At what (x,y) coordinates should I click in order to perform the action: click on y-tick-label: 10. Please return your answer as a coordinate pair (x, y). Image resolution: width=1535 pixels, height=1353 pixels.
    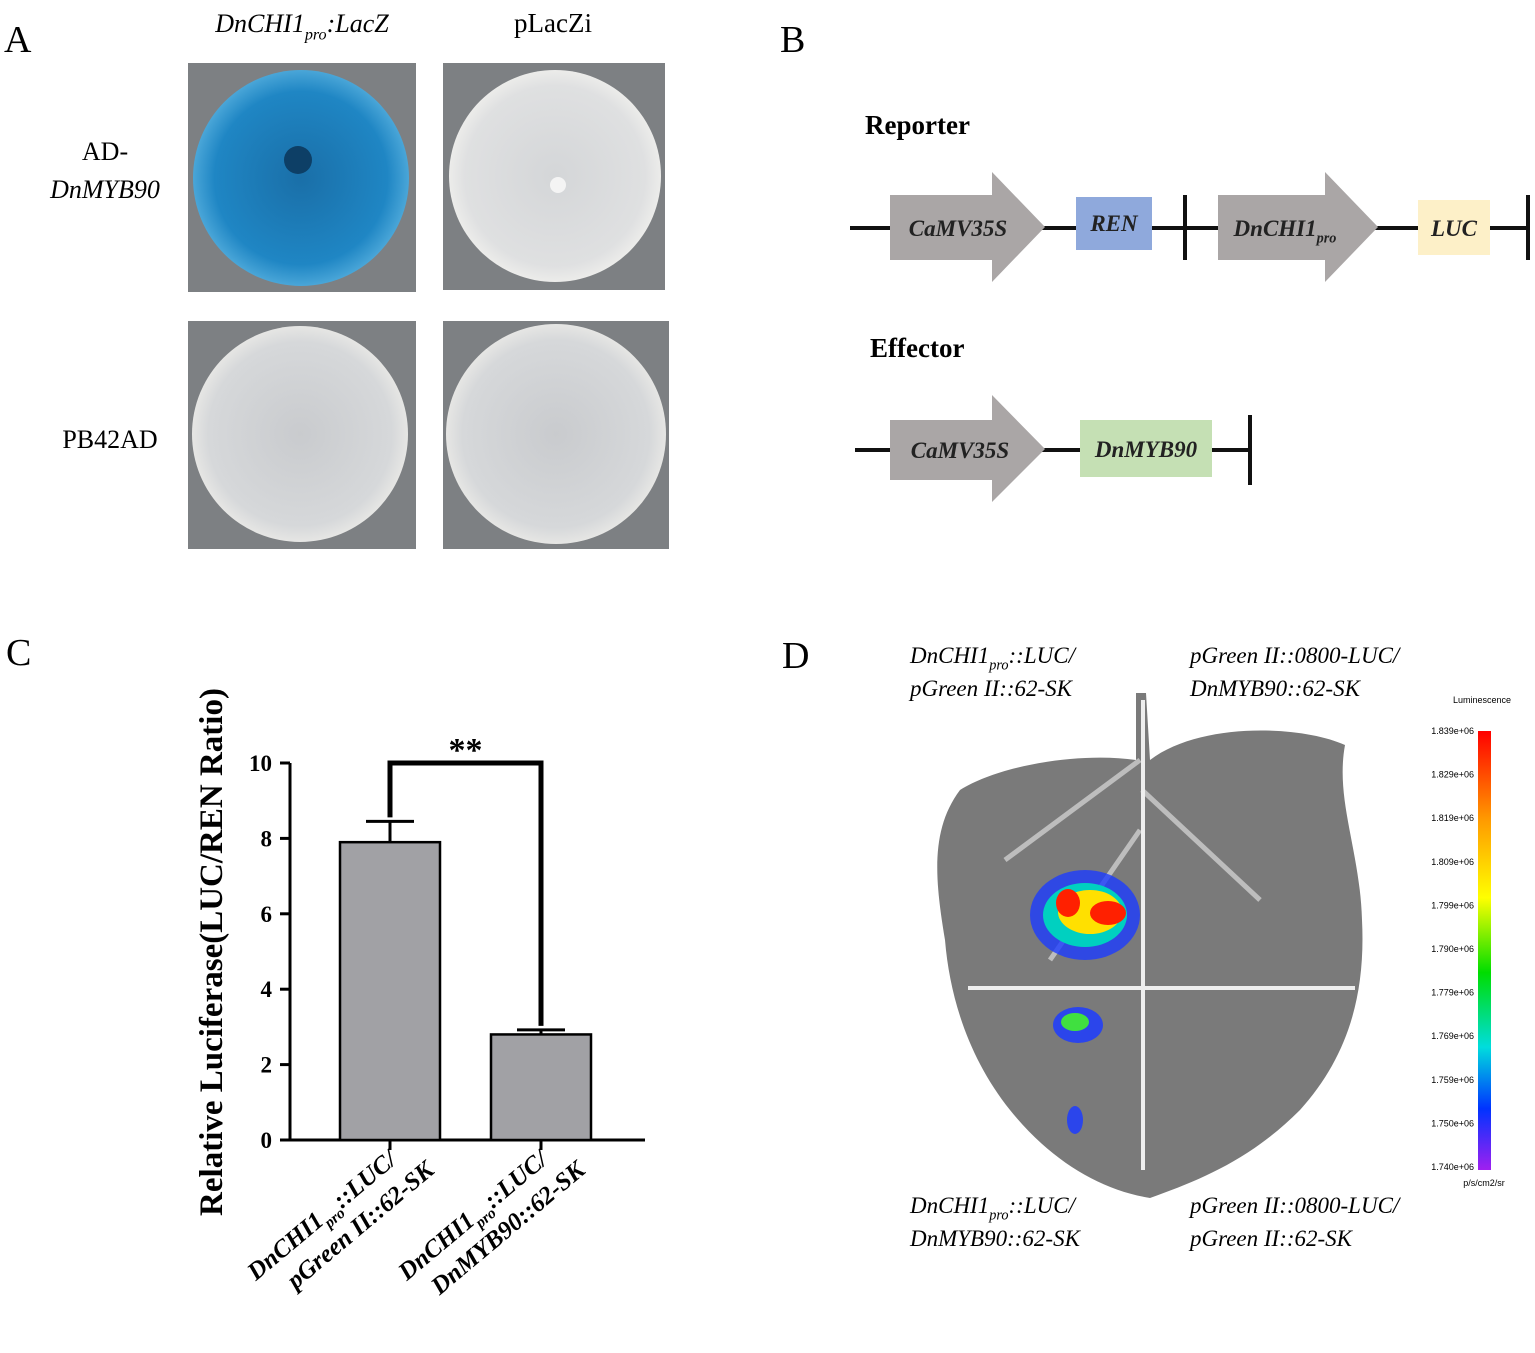
    Looking at the image, I should click on (260, 763).